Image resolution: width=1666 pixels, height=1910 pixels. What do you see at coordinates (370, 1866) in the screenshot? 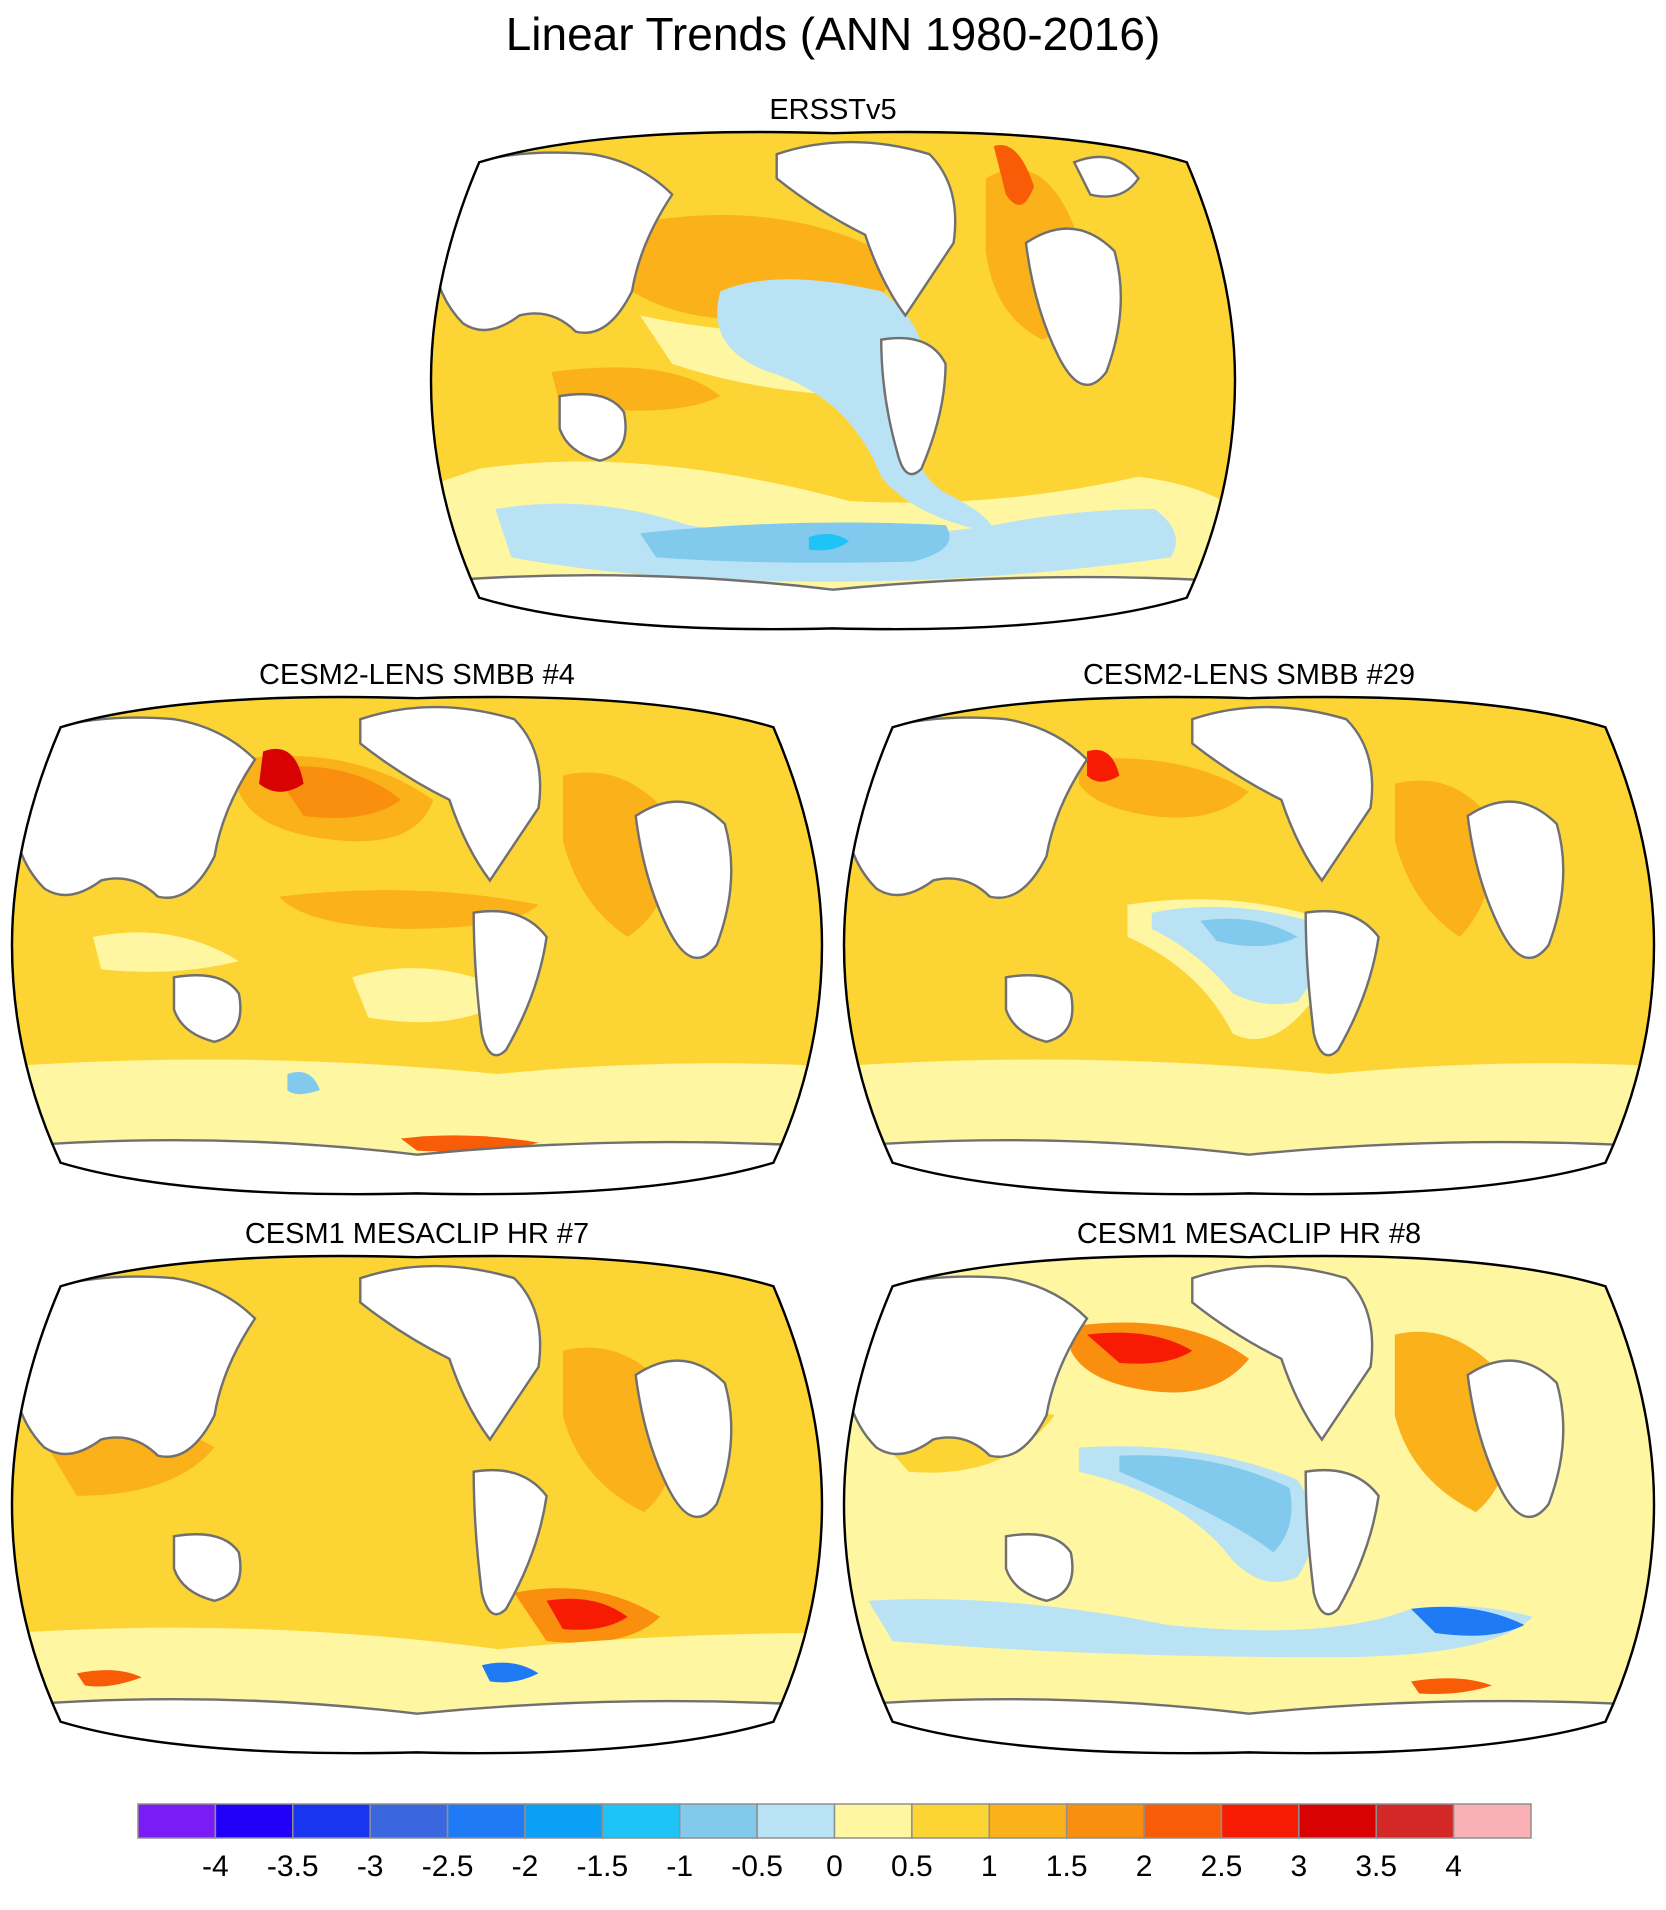
I see `colorbar-tick-label: -3` at bounding box center [370, 1866].